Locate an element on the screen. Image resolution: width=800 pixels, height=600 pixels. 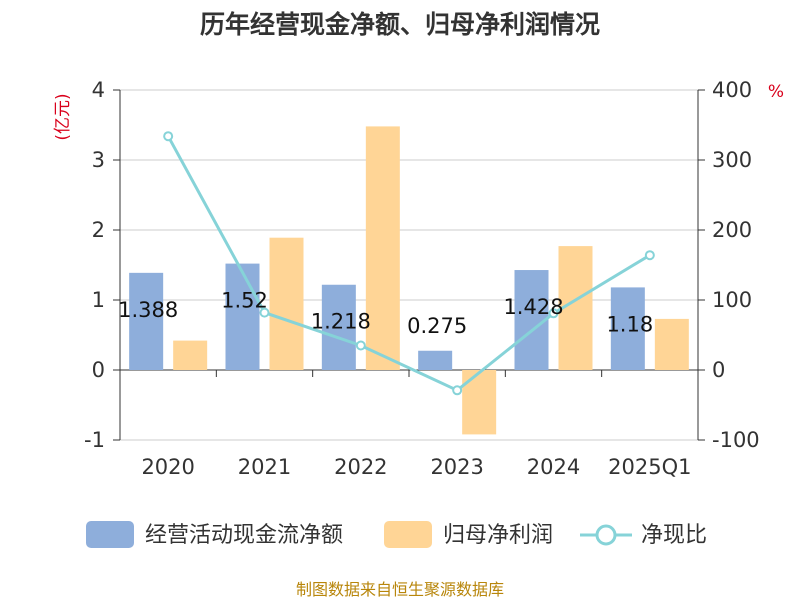
legend-marker-ratio is located at coordinates (606, 535).